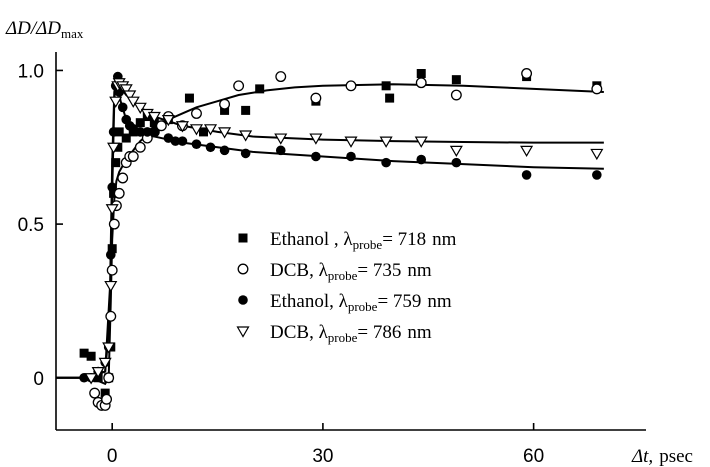 The width and height of the screenshot is (710, 467). I want to click on legend-item: Ethanol , λprobe= 718 nm, so click(347, 240).